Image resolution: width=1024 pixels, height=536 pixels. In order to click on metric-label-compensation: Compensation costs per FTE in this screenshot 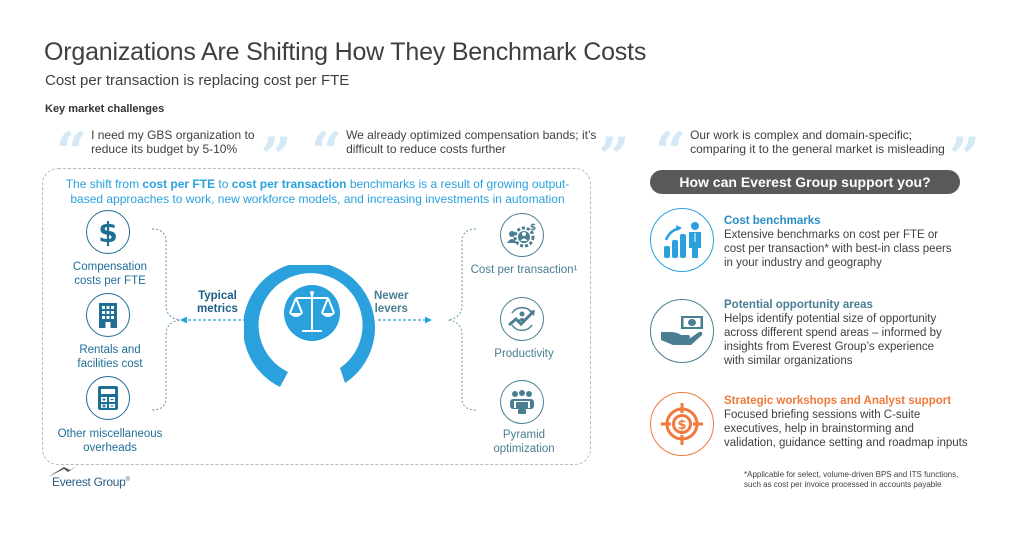, I will do `click(110, 274)`.